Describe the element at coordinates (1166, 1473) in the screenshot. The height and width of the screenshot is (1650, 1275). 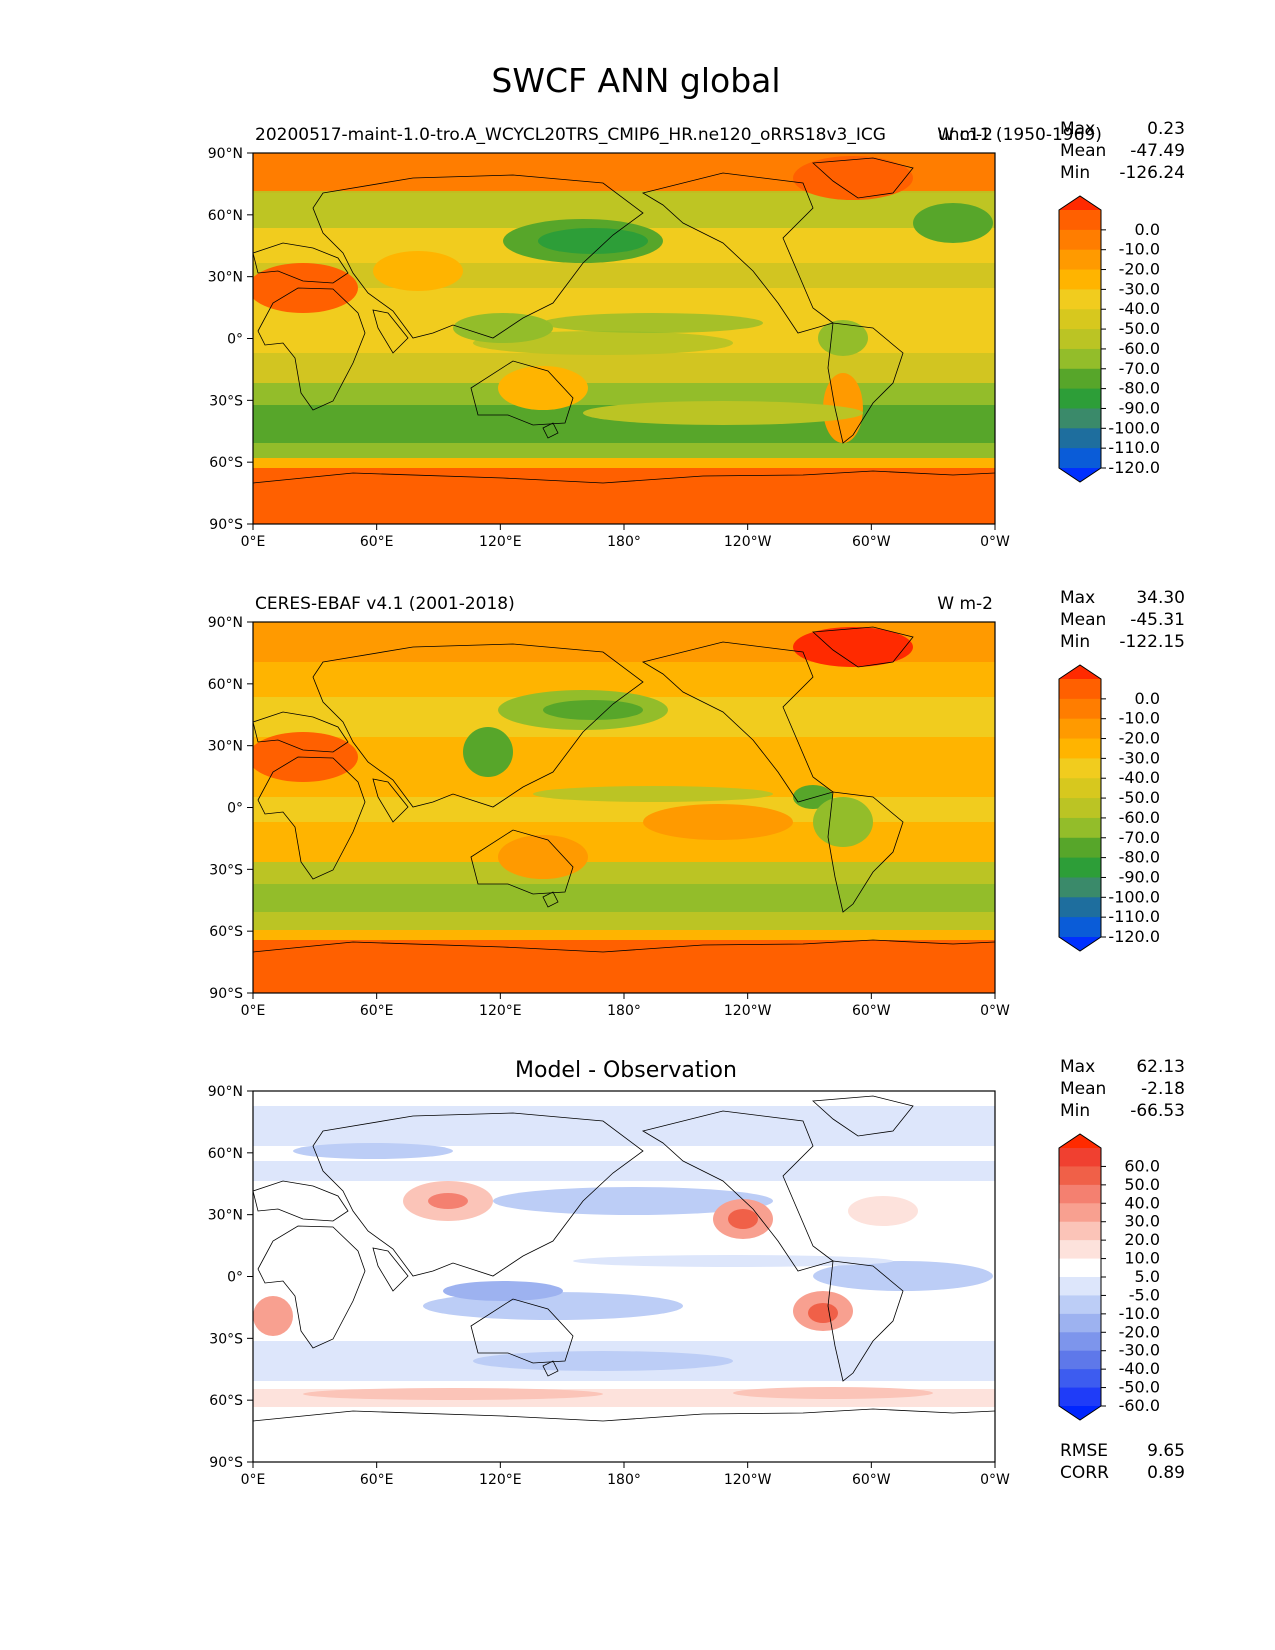
I see `metric-value: 0.89` at that location.